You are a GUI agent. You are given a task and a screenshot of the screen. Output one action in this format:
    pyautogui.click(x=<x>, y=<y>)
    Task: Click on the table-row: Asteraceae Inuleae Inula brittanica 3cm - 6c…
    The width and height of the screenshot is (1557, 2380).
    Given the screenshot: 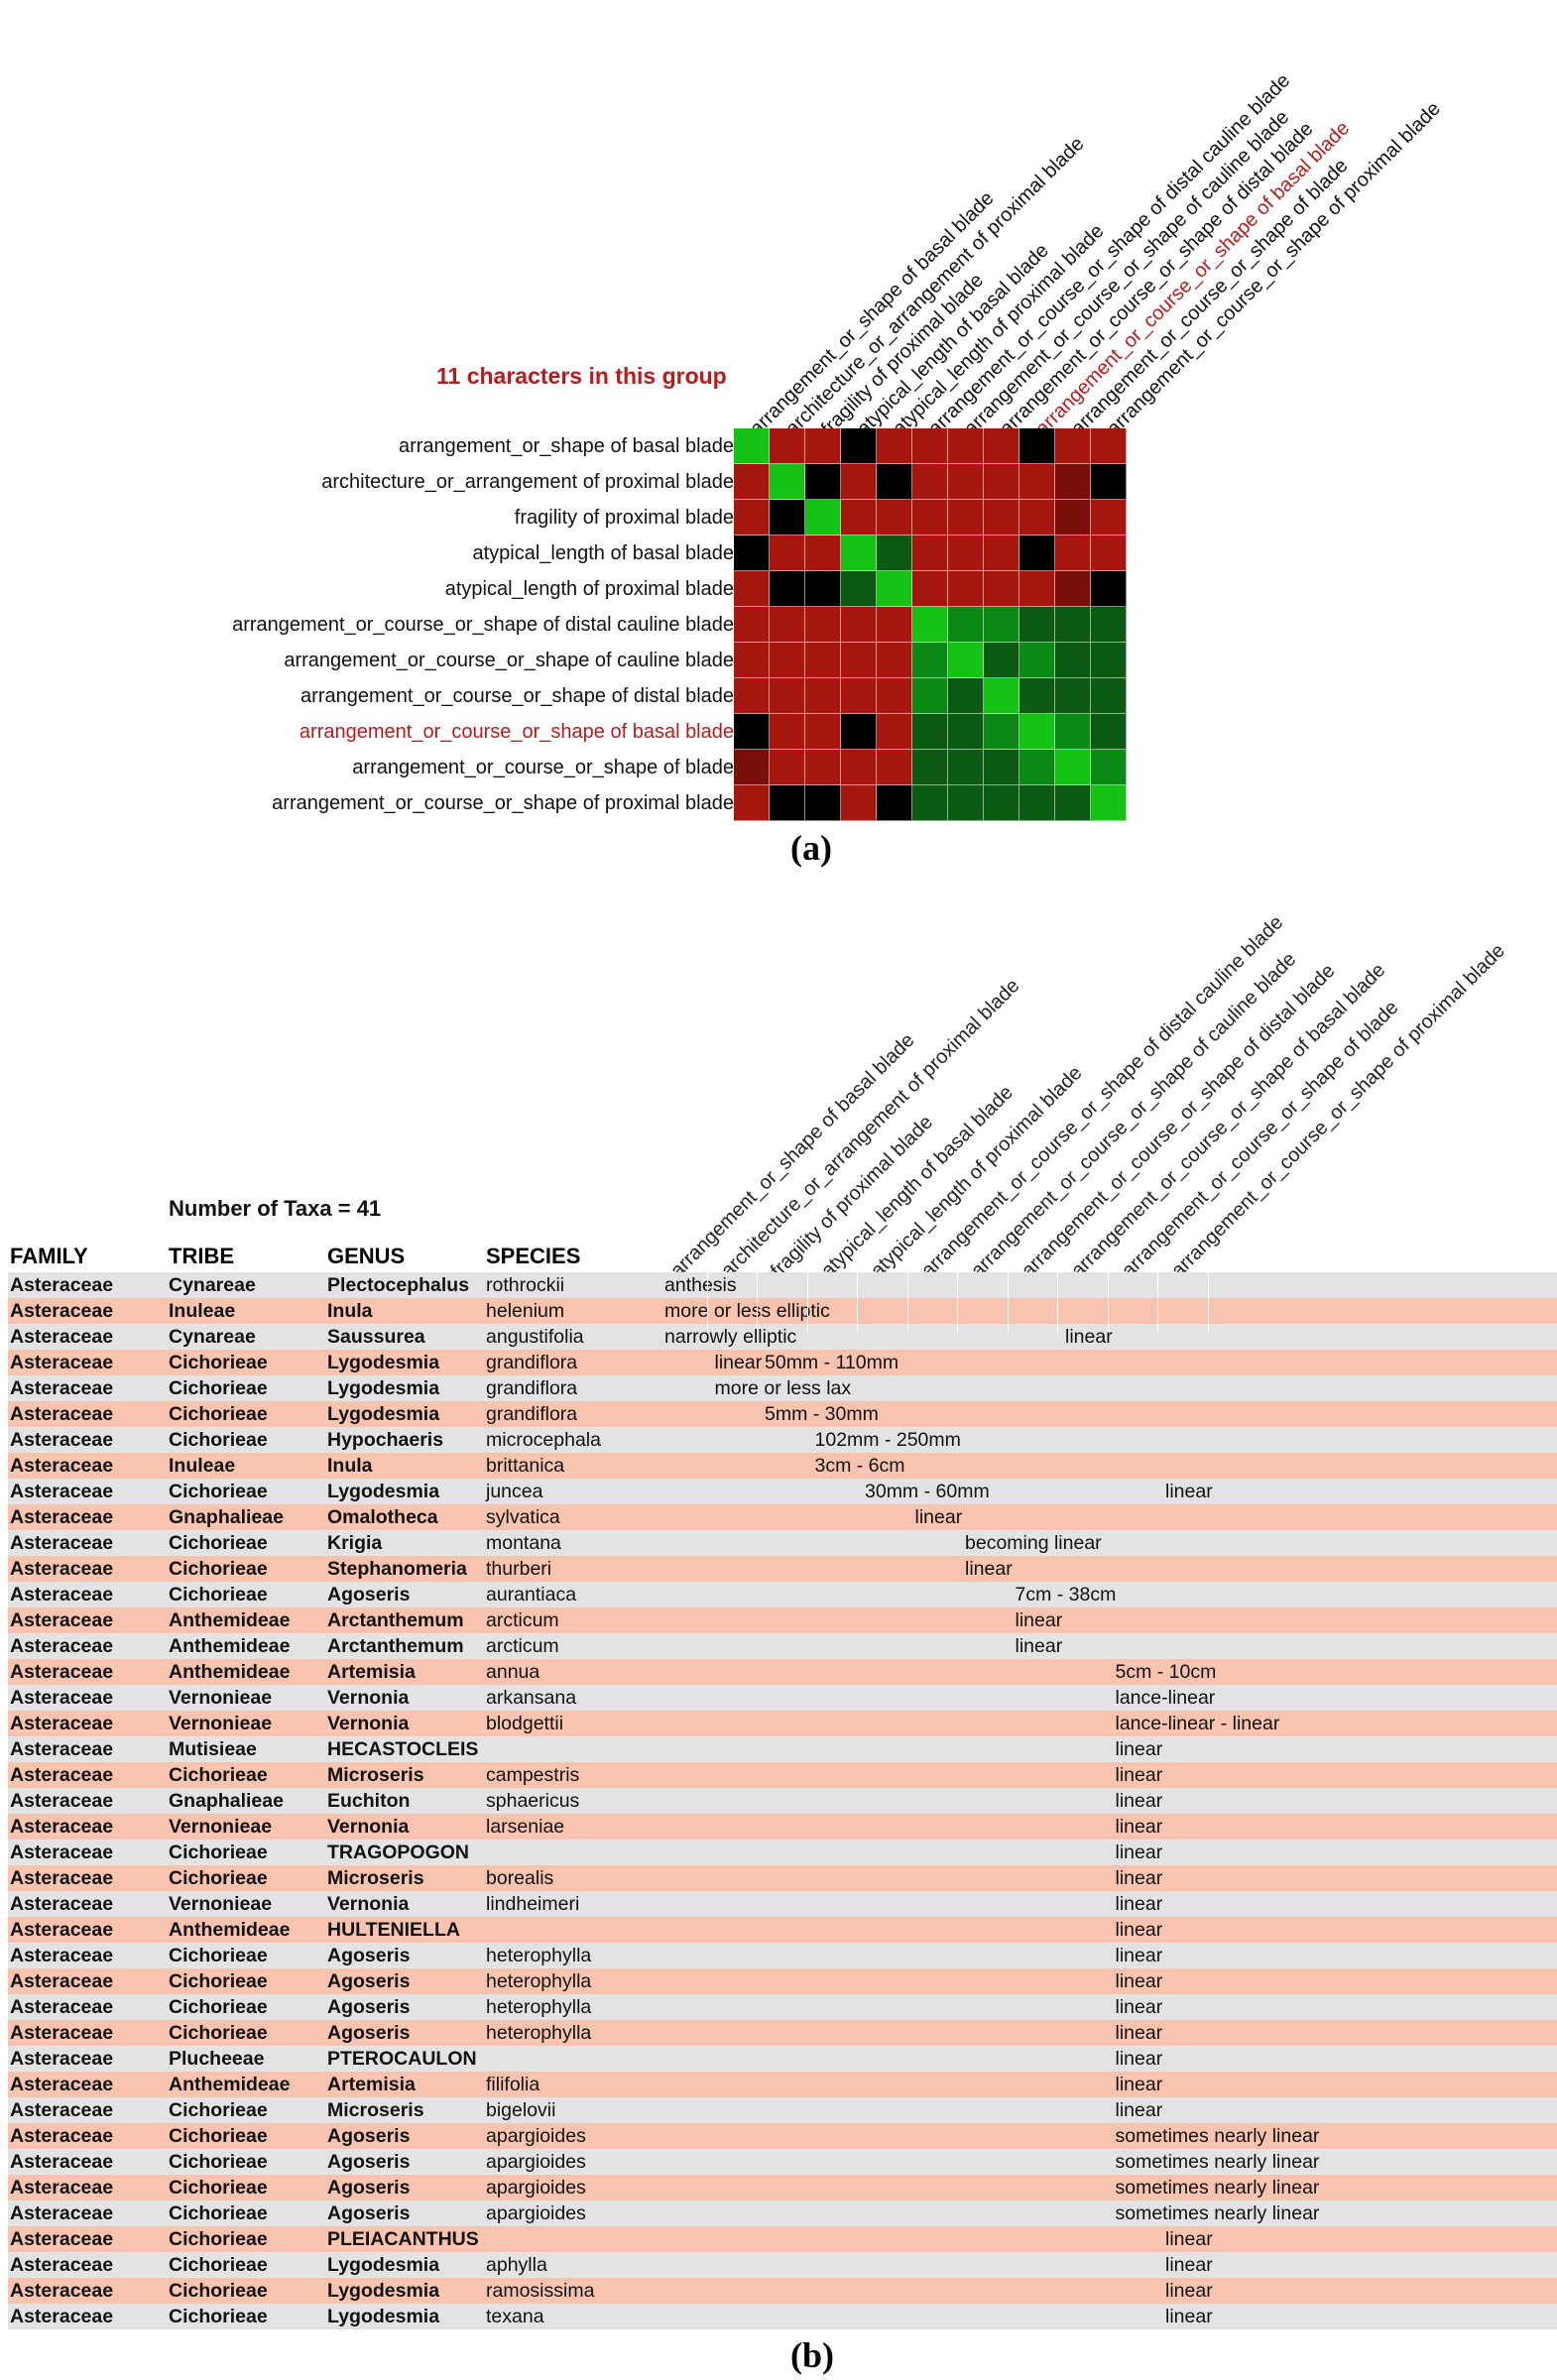 What is the action you would take?
    pyautogui.click(x=782, y=1466)
    